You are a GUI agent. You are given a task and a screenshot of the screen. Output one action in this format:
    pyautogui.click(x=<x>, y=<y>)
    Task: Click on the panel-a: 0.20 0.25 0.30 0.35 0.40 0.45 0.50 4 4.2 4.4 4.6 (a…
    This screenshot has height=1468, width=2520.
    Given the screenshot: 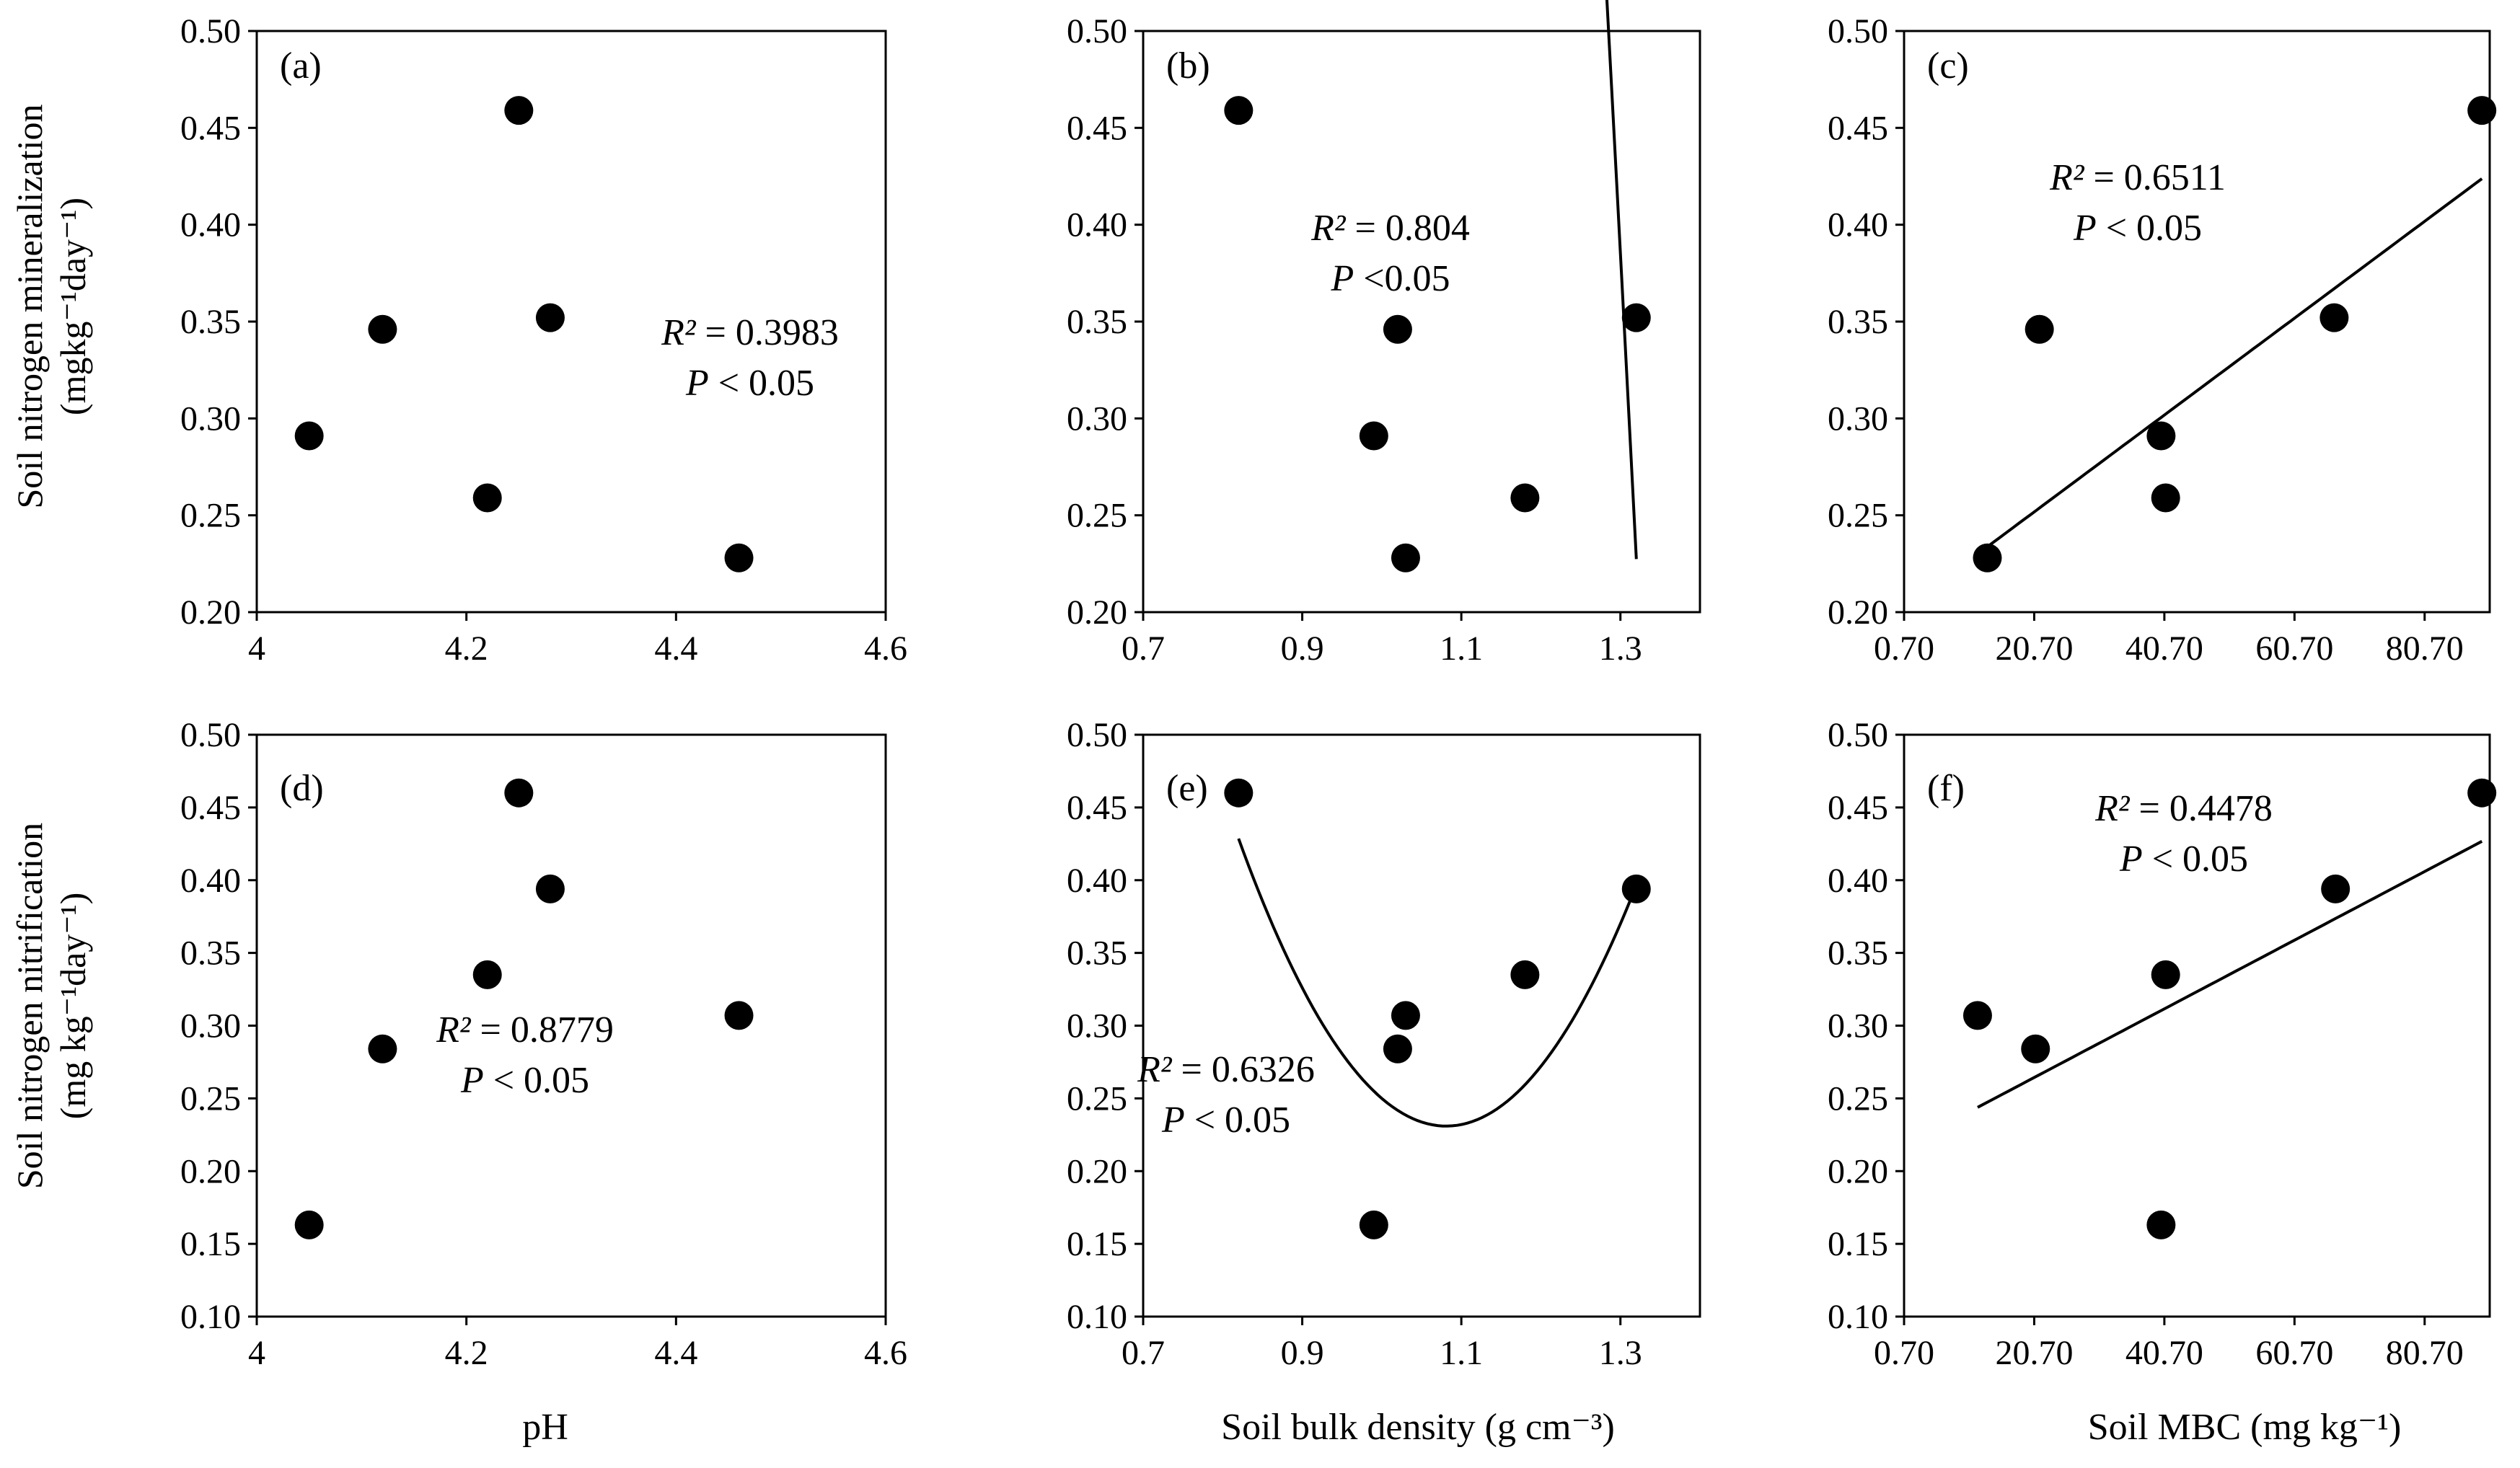 What is the action you would take?
    pyautogui.click(x=543, y=340)
    